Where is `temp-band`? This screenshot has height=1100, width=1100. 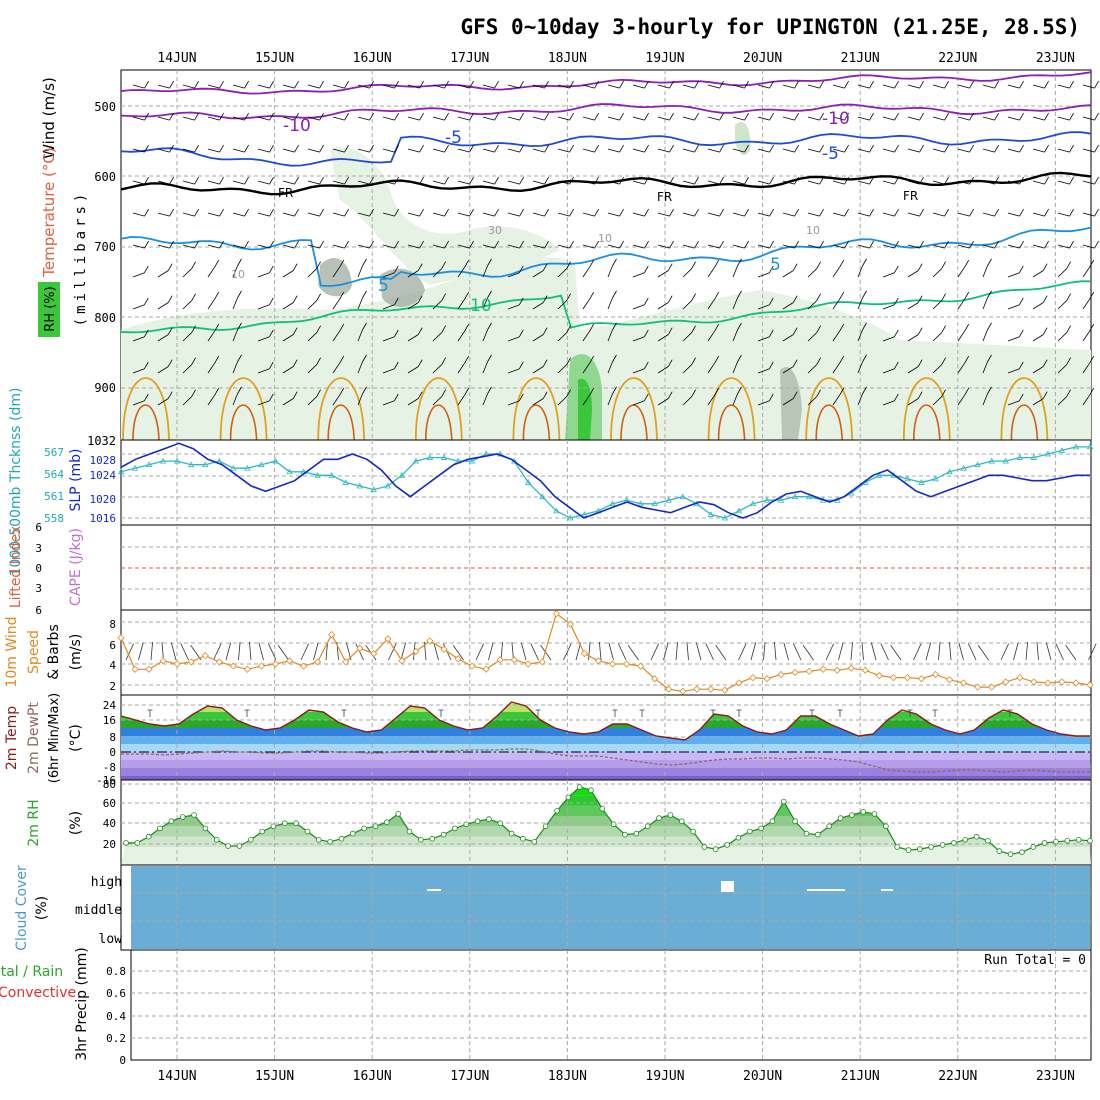
temp-band is located at coordinates (606, 764).